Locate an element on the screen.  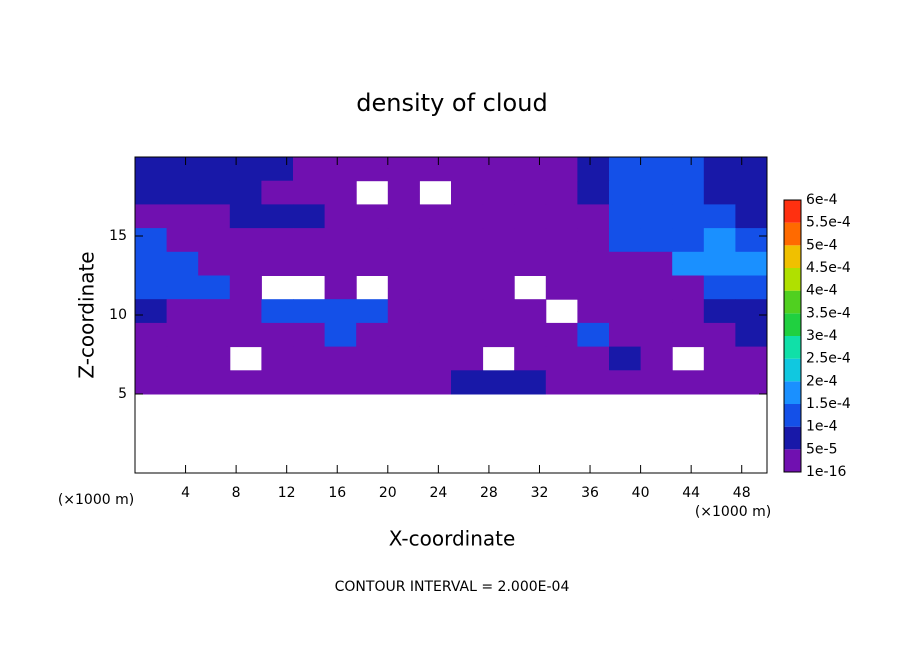
x-axis-label: X-coordinate is located at coordinates (452, 539).